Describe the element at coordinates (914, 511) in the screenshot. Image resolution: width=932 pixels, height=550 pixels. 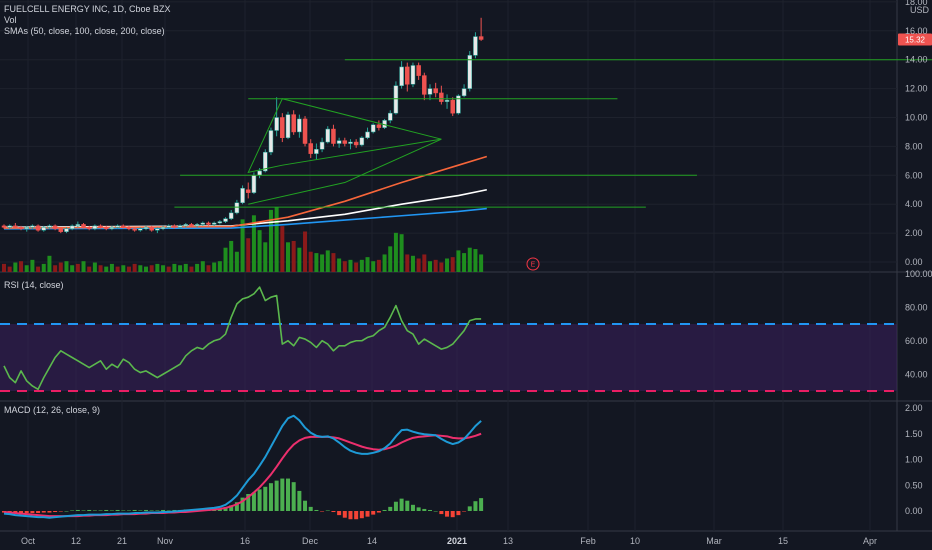
I see `macd-axis-tick: 0.00` at that location.